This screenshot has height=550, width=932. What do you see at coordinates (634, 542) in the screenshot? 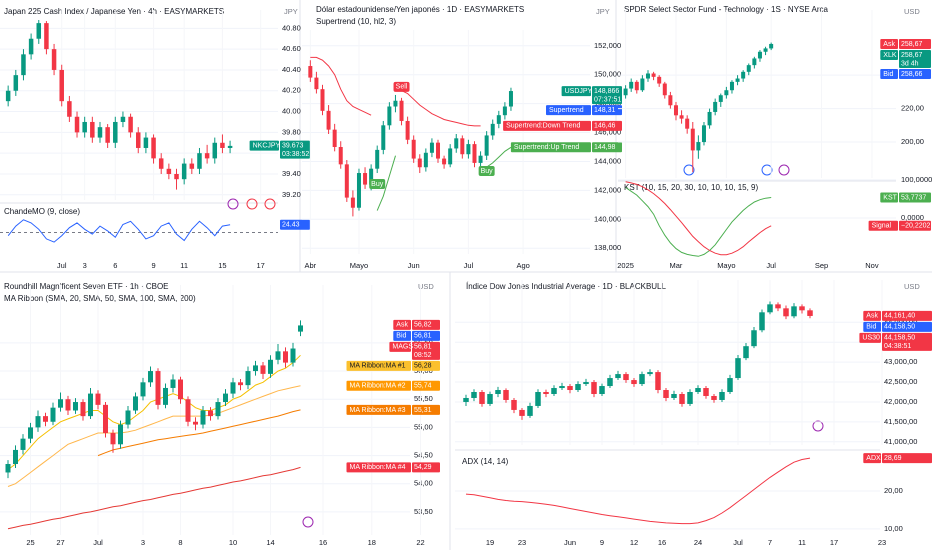
I see `x-tick-label: 12` at bounding box center [634, 542].